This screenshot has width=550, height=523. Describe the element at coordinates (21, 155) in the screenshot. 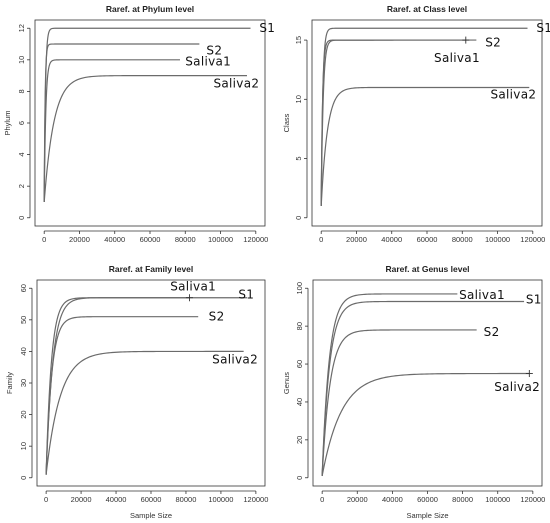

I see `y-tick-label: 4` at that location.